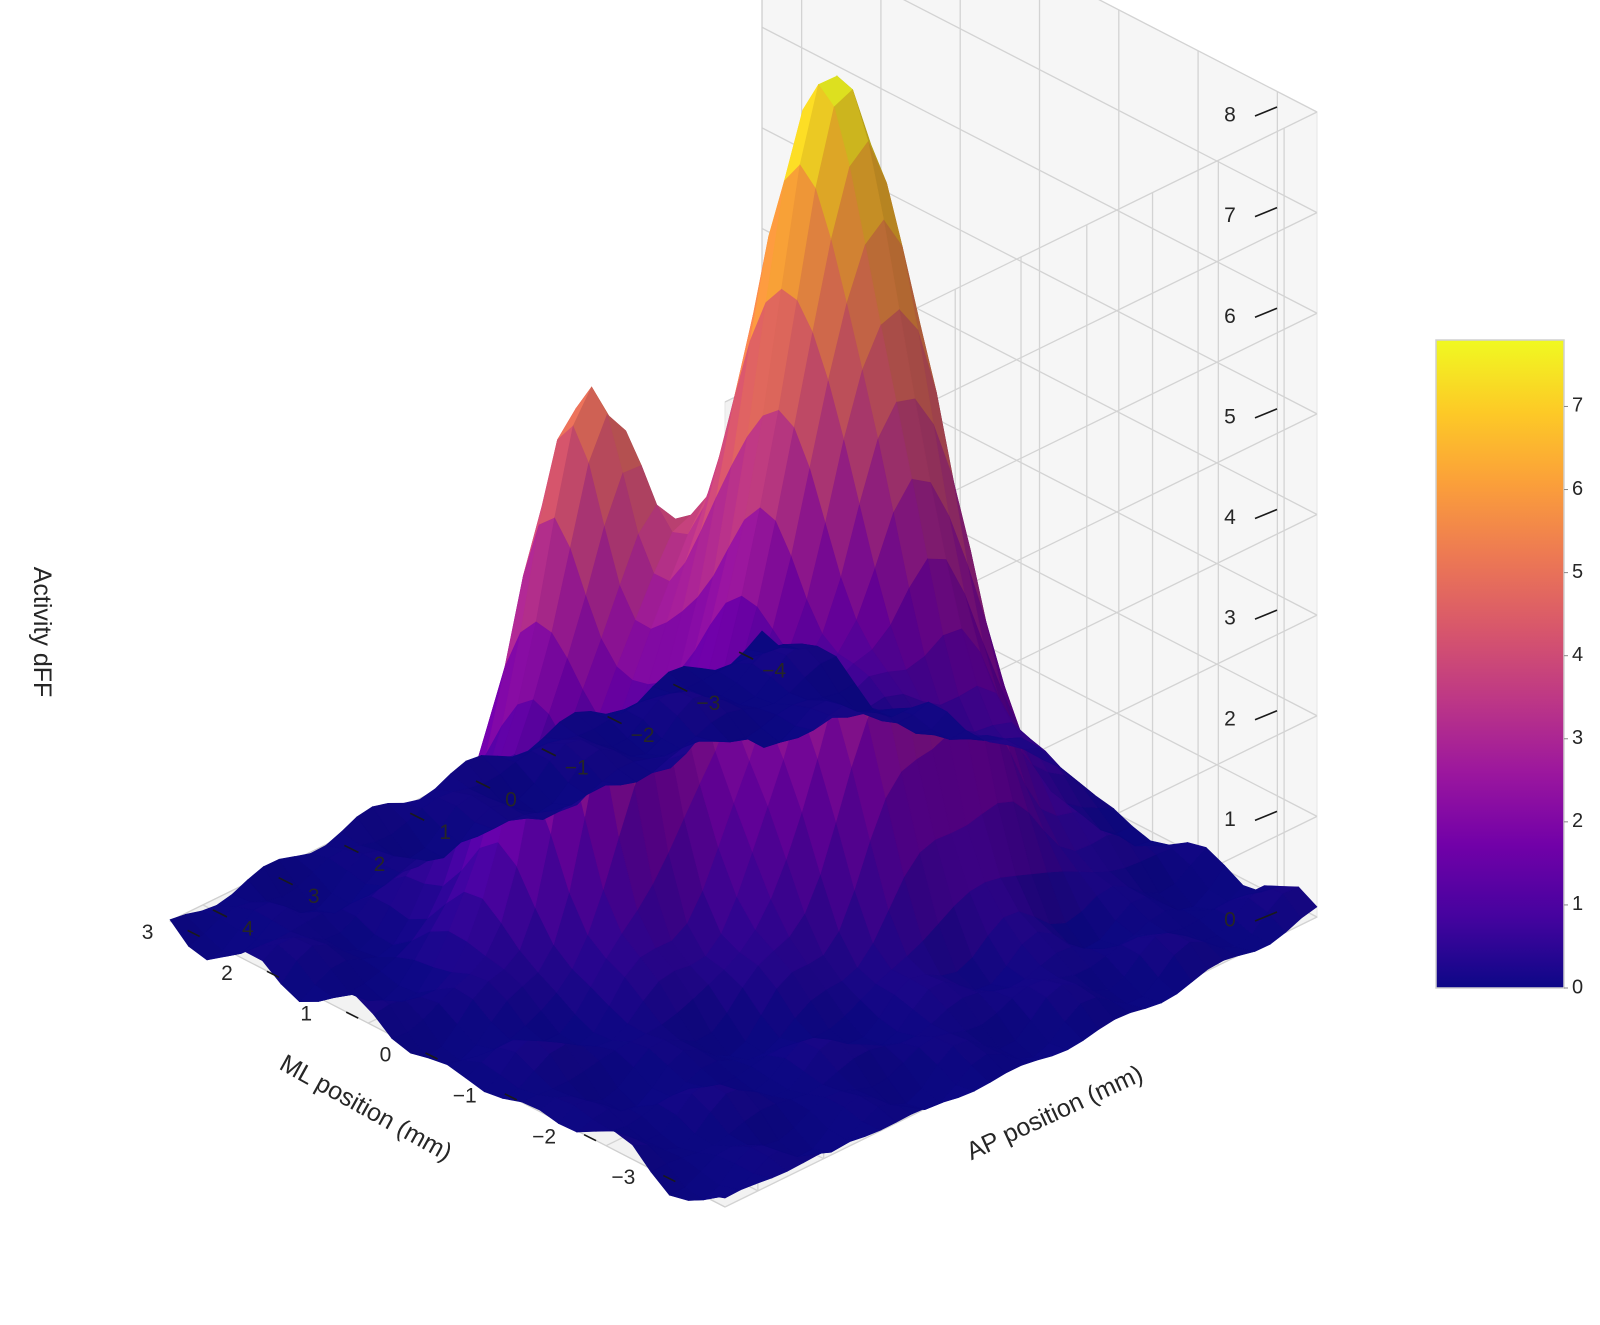  What do you see at coordinates (544, 1136) in the screenshot?
I see `x-tick-label: −2` at bounding box center [544, 1136].